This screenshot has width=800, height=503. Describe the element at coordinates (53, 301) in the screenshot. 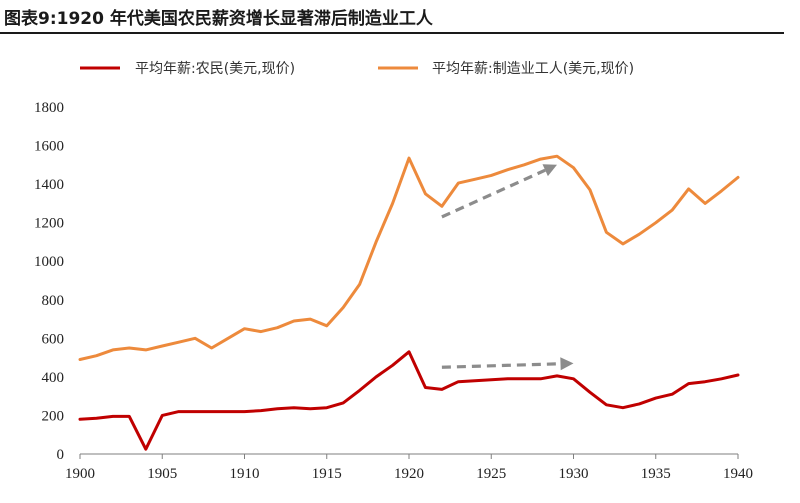

I see `y-tick-label: 800` at that location.